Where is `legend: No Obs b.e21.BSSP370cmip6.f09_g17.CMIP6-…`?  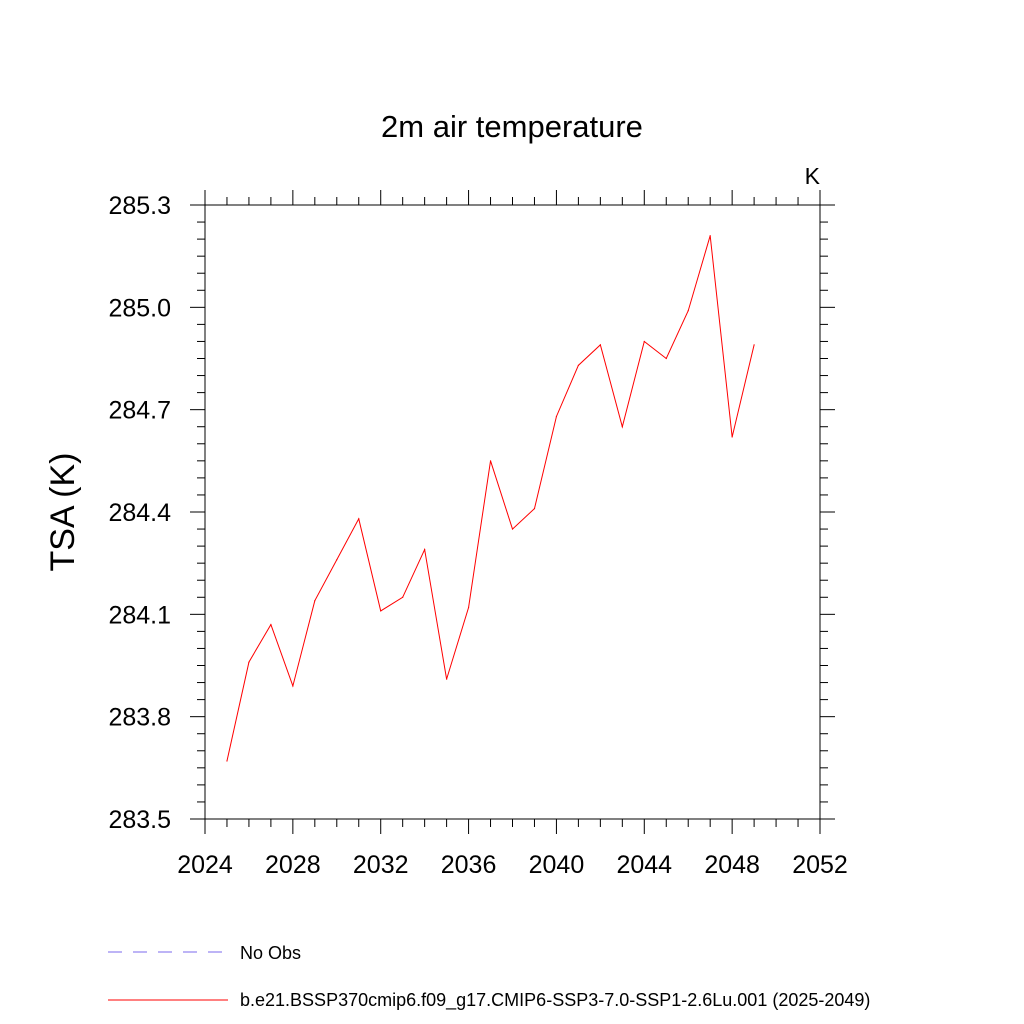 legend: No Obs b.e21.BSSP370cmip6.f09_g17.CMIP6-… is located at coordinates (489, 977).